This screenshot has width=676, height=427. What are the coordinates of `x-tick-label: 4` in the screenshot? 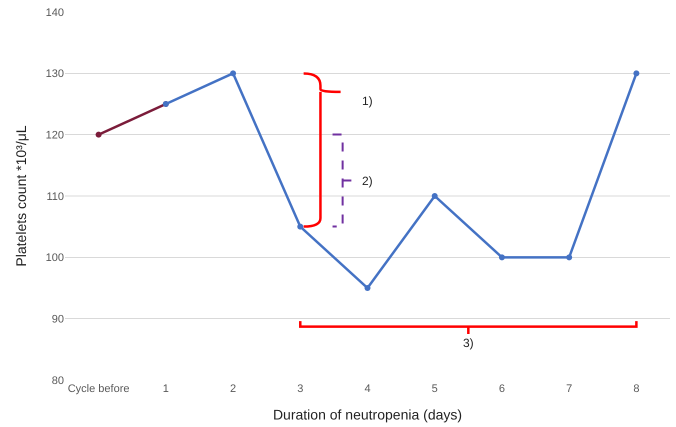 It's located at (367, 389).